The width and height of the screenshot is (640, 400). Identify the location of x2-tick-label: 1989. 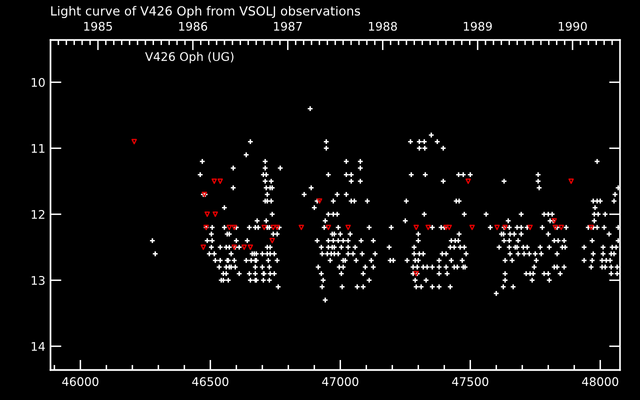
(478, 26).